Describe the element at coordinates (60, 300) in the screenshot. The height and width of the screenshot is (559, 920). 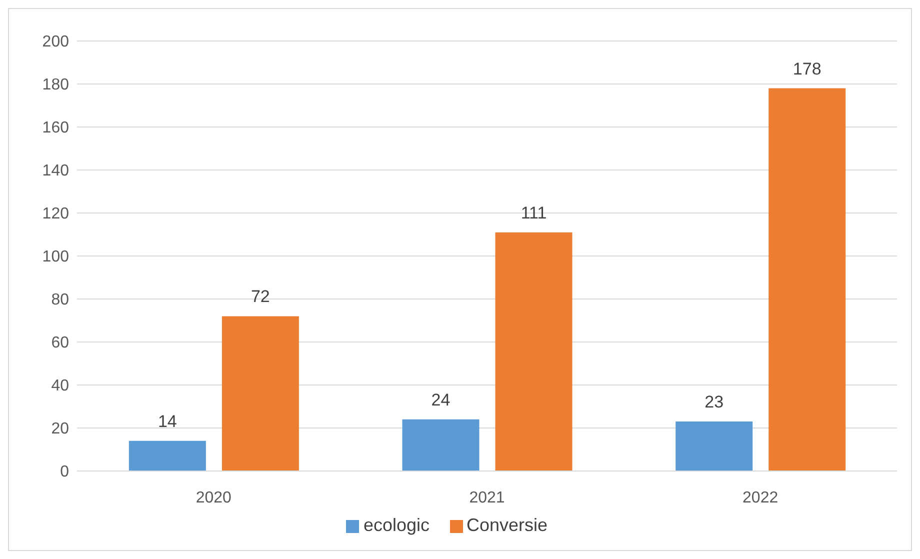
I see `y-tick-label: 80` at that location.